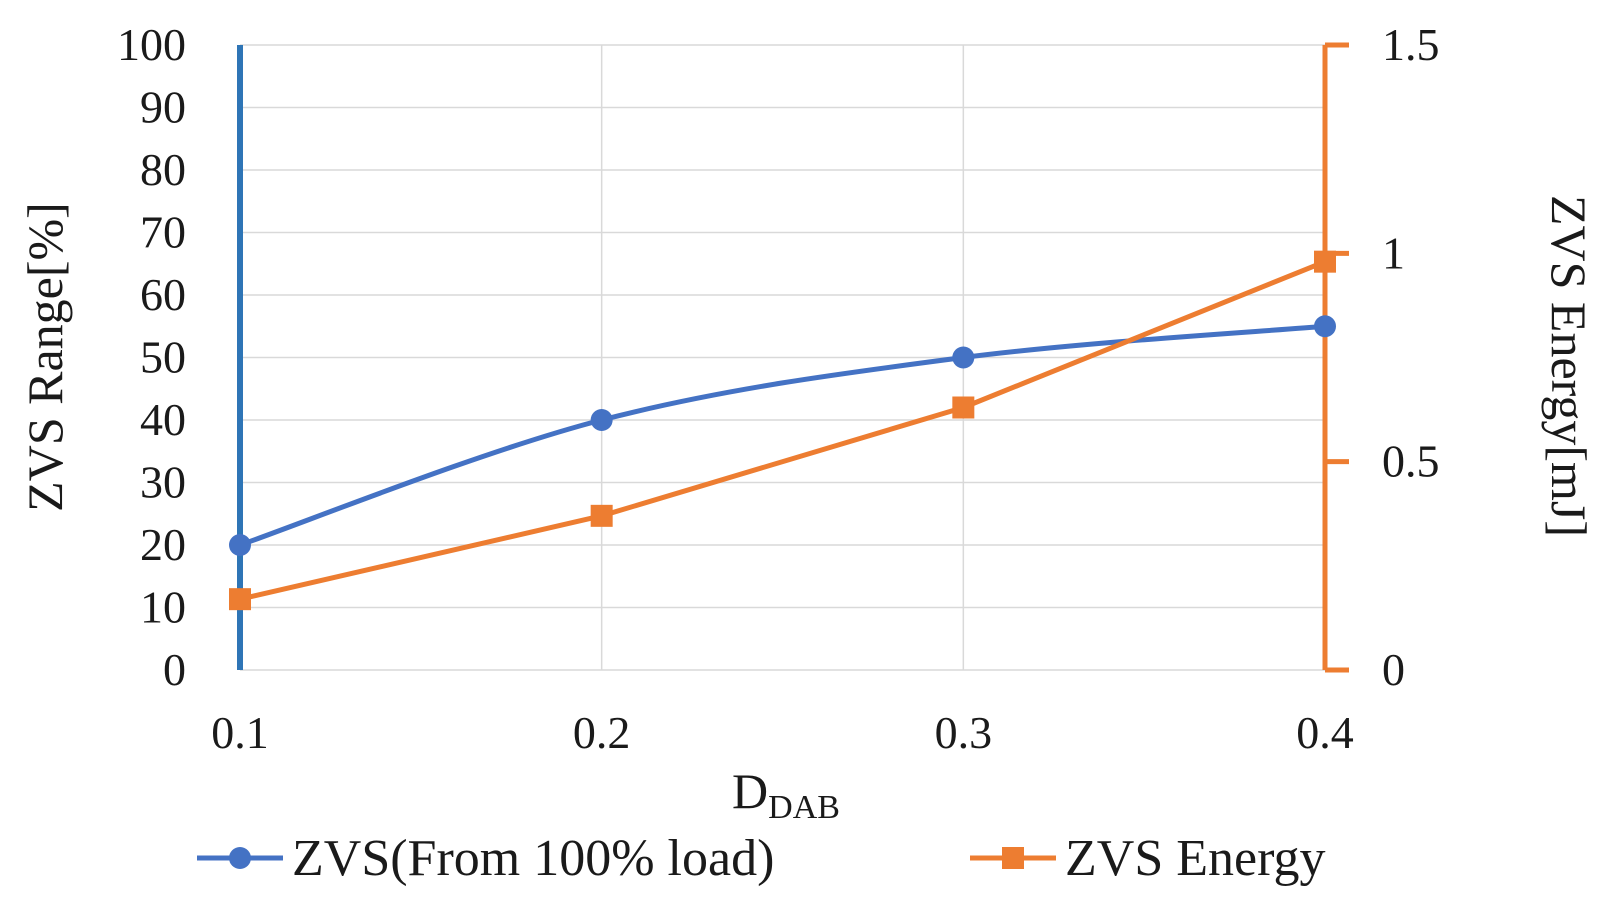  I want to click on y-left-tick-label: 100, so click(151, 44).